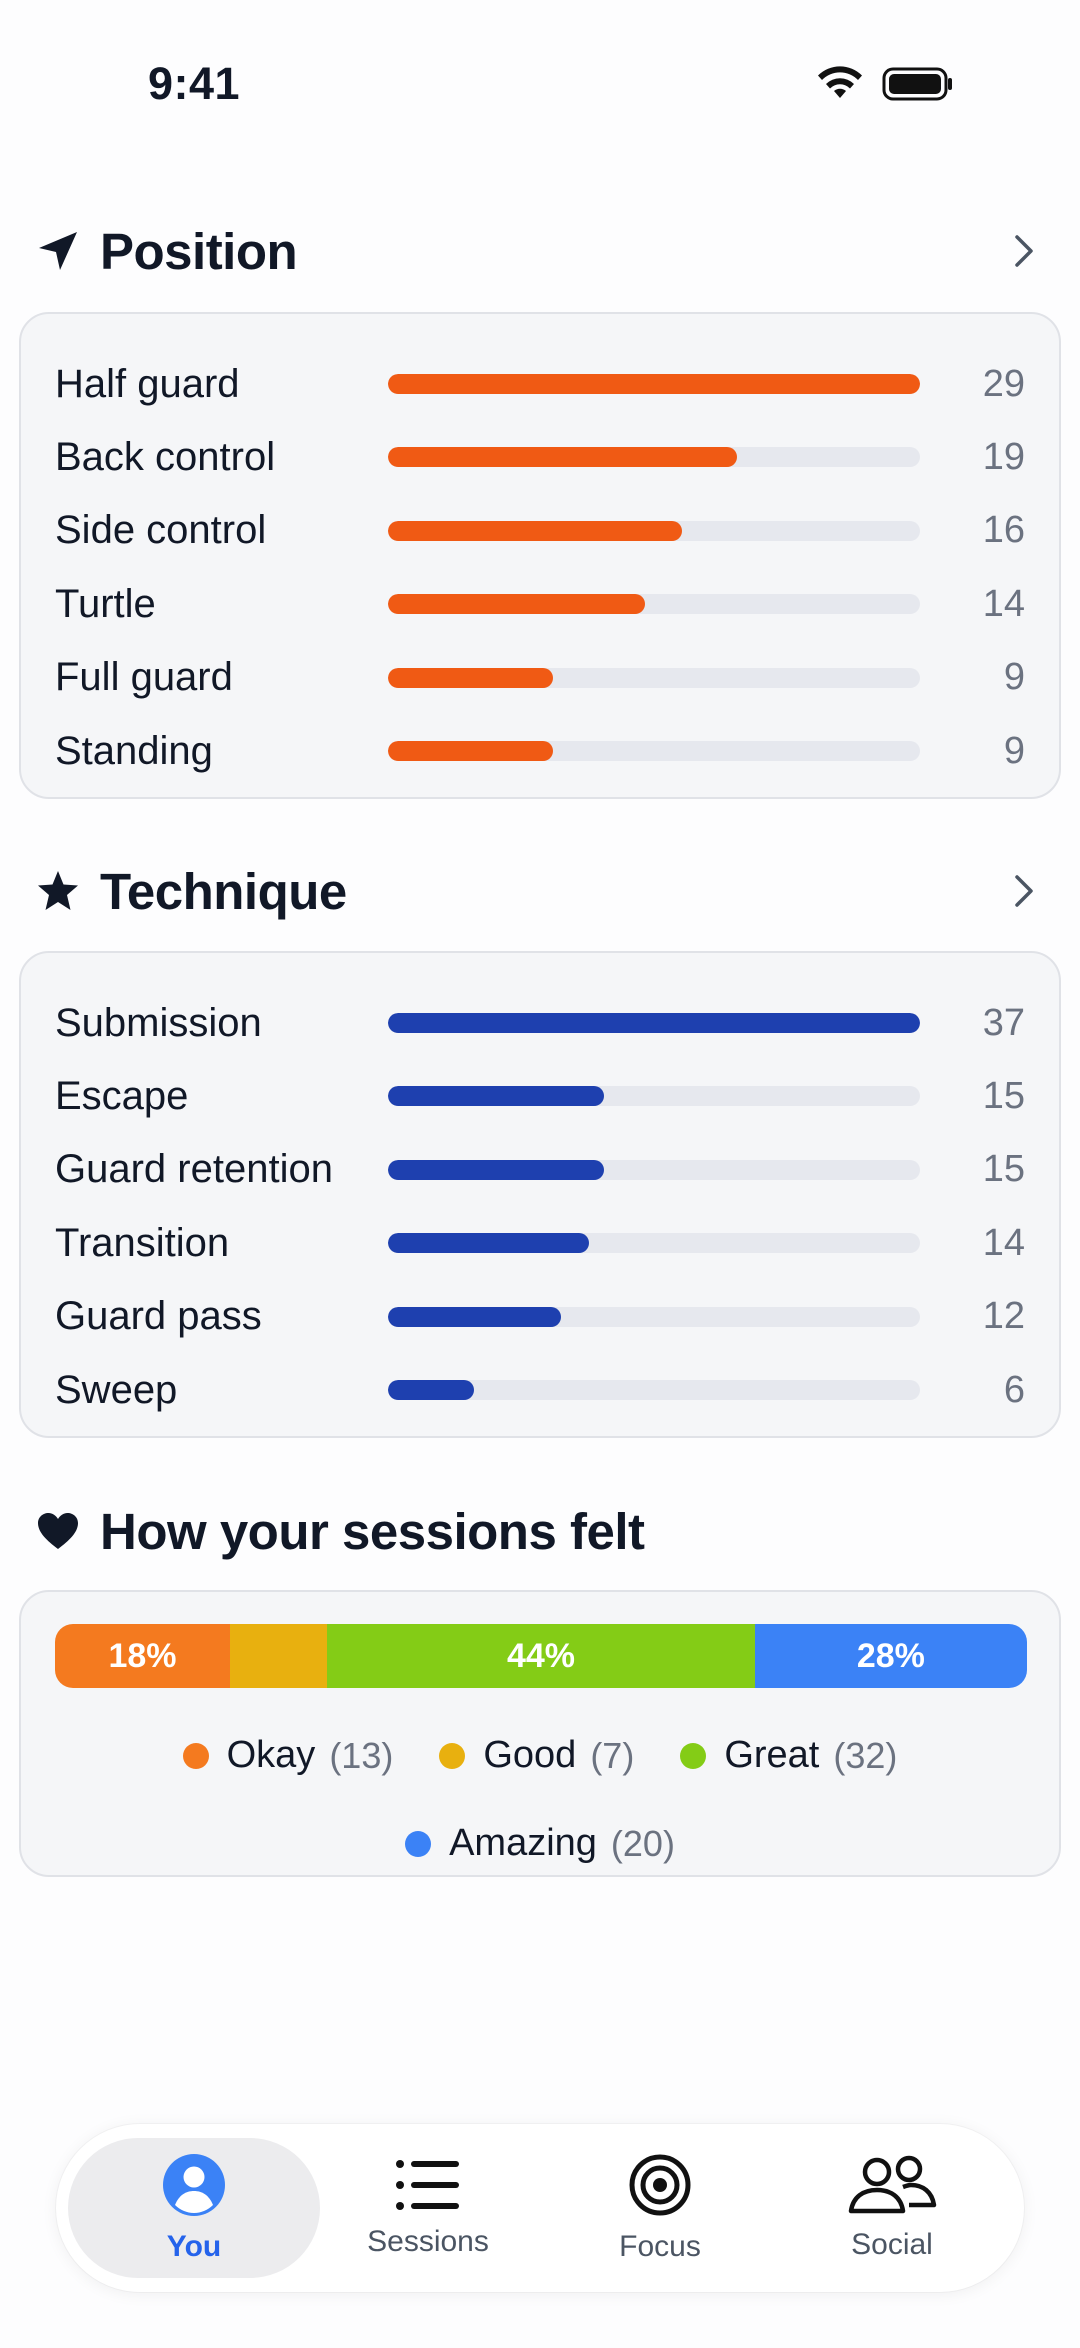 The height and width of the screenshot is (2348, 1080). Describe the element at coordinates (840, 86) in the screenshot. I see `wifi-icon` at that location.